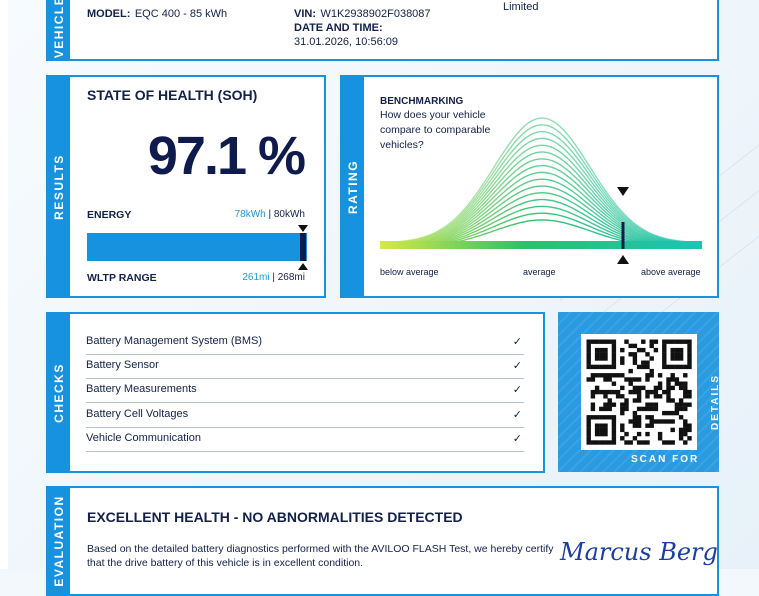  What do you see at coordinates (303, 266) in the screenshot?
I see `soh-marker-bottom-icon` at bounding box center [303, 266].